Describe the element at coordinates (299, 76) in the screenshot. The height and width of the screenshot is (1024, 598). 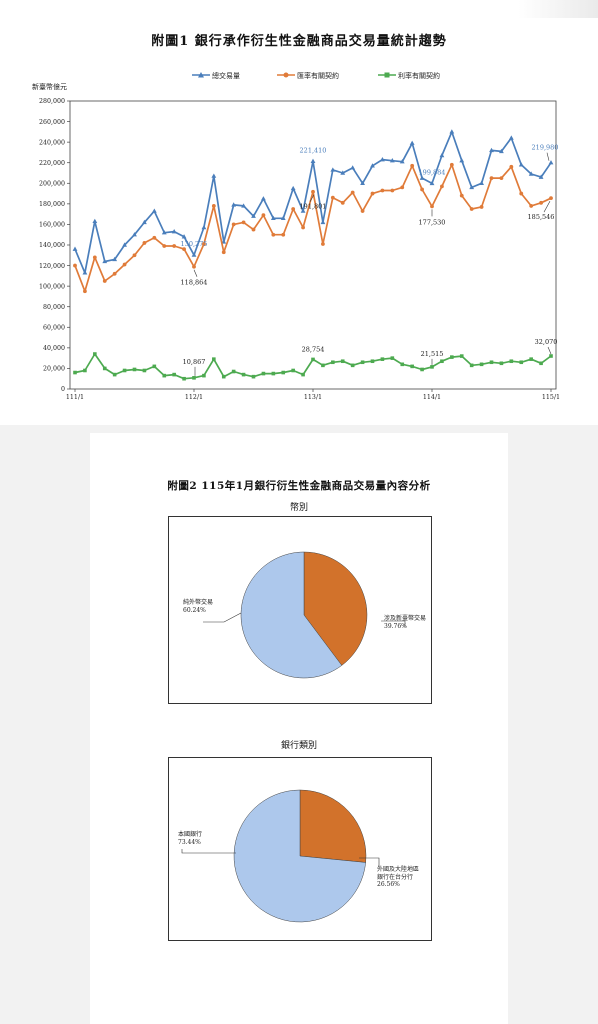
I see `line-chart-legend: 總交易量 匯率有關契約 利率有關契約` at that location.